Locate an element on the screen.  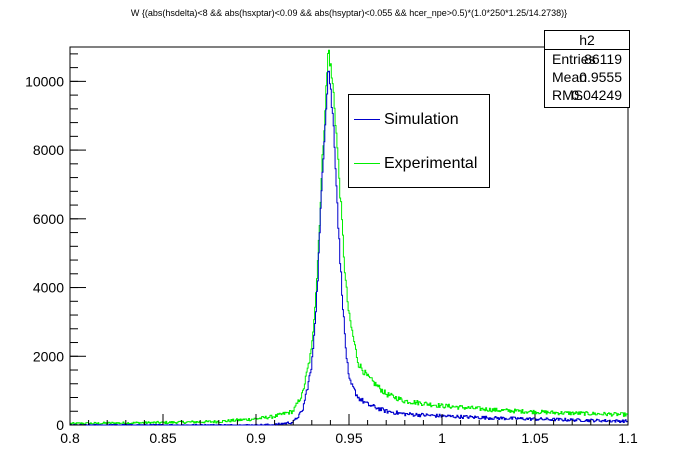
stats-value-entries: 86119 is located at coordinates (603, 59).